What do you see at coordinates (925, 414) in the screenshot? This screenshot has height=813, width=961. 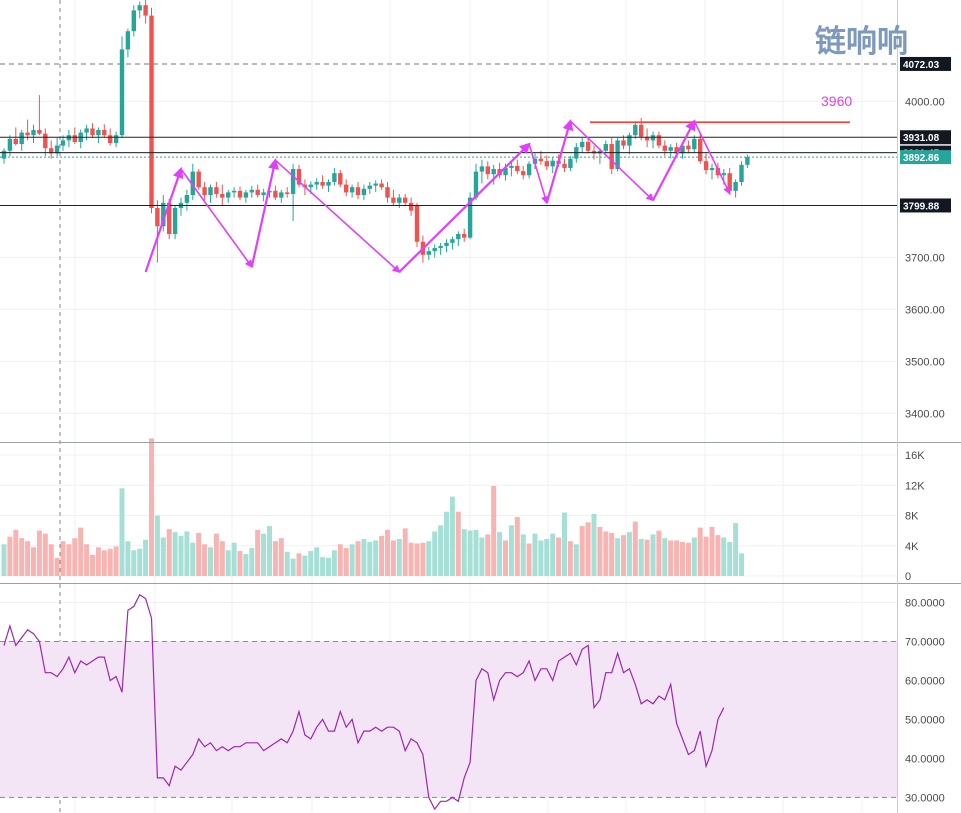 I see `price-tick-0: 3400.00` at bounding box center [925, 414].